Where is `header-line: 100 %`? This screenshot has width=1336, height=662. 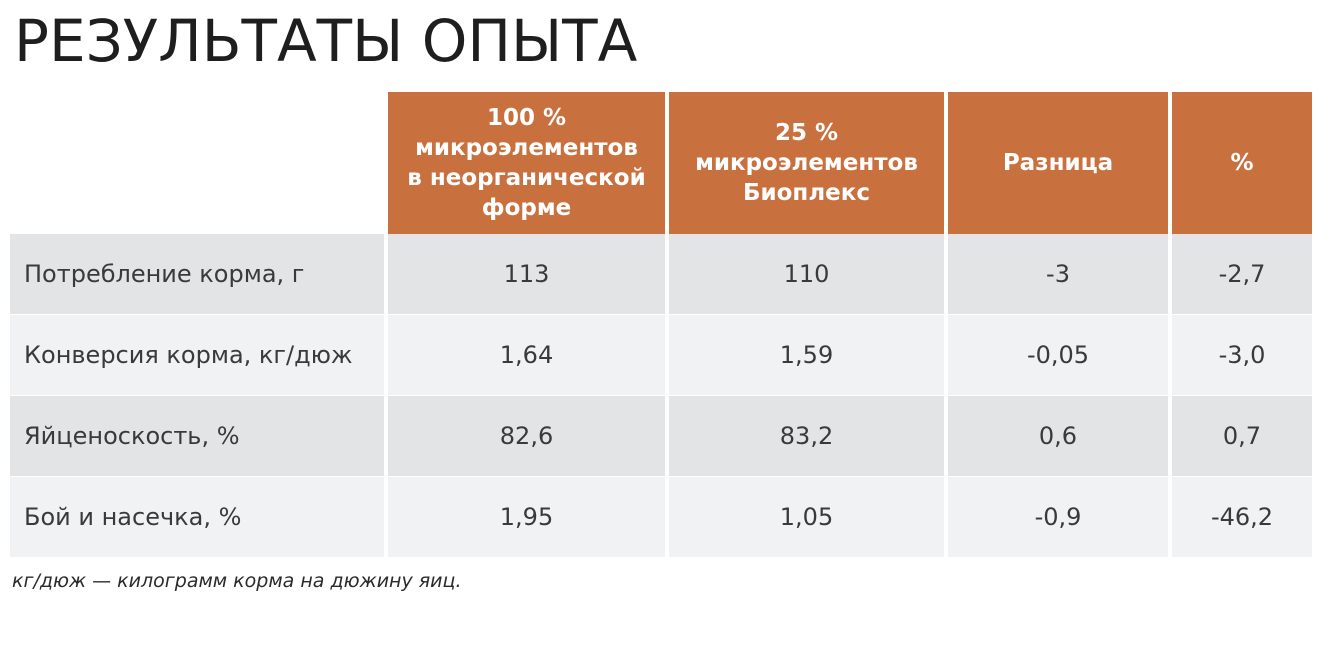
header-line: 100 % is located at coordinates (526, 118).